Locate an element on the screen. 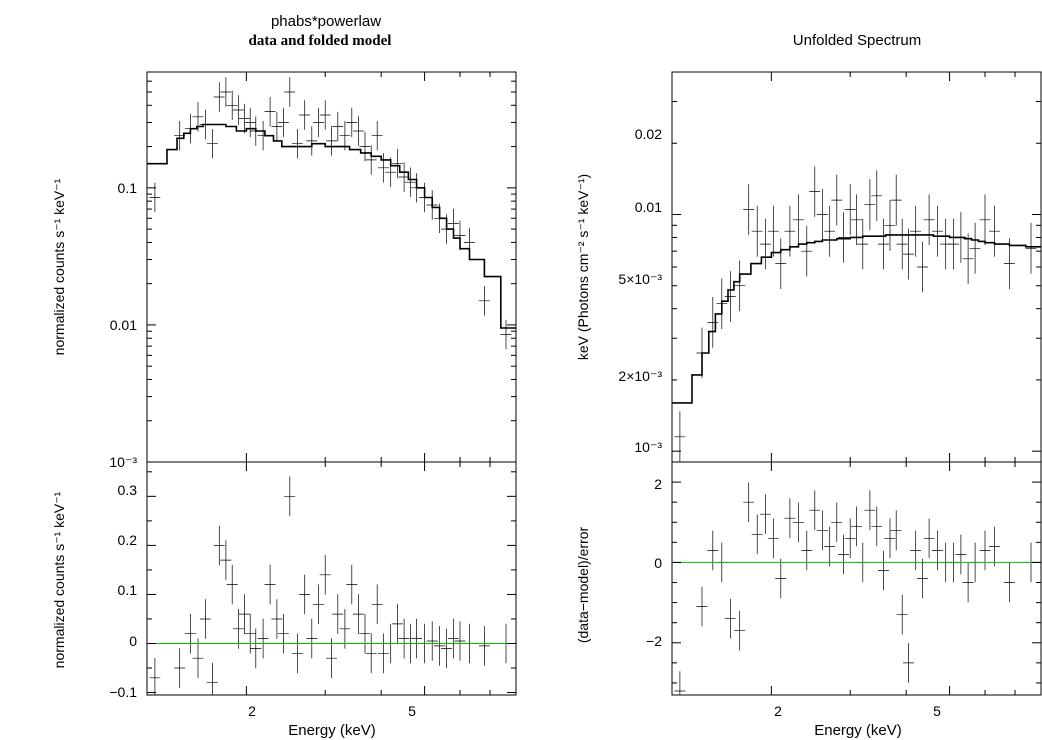 This screenshot has height=740, width=1042. left-x-tick-label: 2 is located at coordinates (252, 711).